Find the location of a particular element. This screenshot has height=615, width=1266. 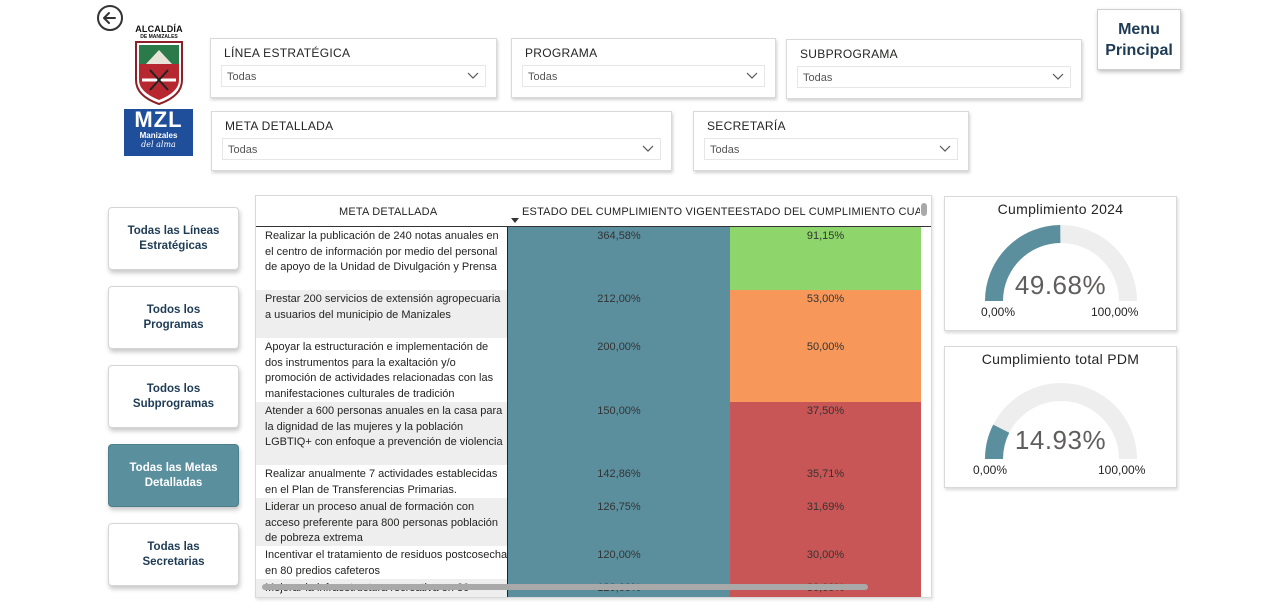

filter-label: META DETALLADA is located at coordinates (279, 126).